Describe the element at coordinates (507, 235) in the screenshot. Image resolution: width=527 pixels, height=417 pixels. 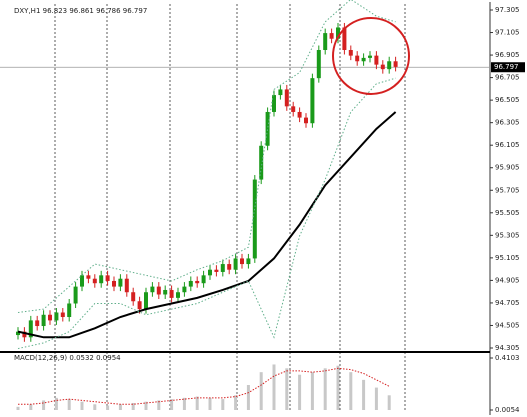
I see `y-tick-label: 95.305` at that location.